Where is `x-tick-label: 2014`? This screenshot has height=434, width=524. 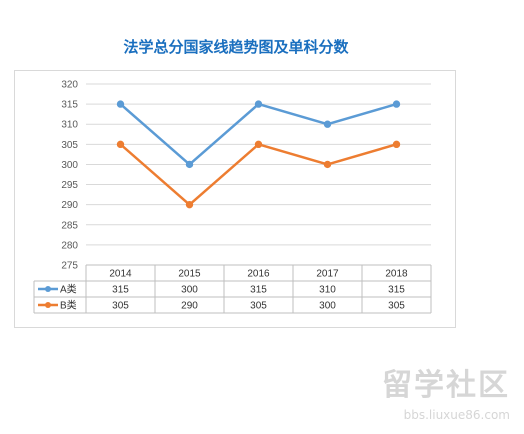
x-tick-label: 2014 is located at coordinates (120, 274).